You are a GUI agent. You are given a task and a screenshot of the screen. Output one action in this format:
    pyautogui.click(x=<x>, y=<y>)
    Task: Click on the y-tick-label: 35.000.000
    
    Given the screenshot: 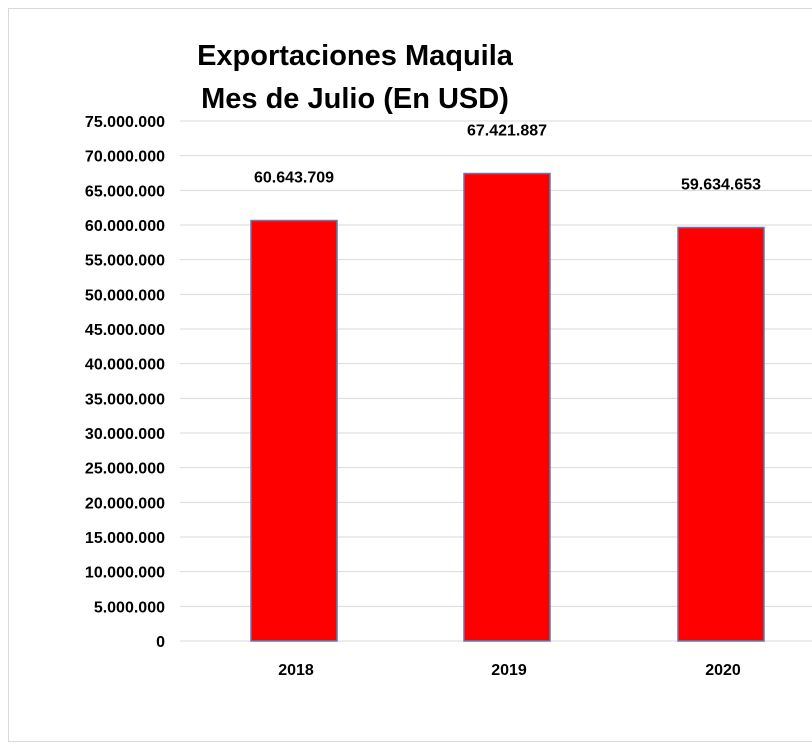 What is the action you would take?
    pyautogui.click(x=125, y=399)
    